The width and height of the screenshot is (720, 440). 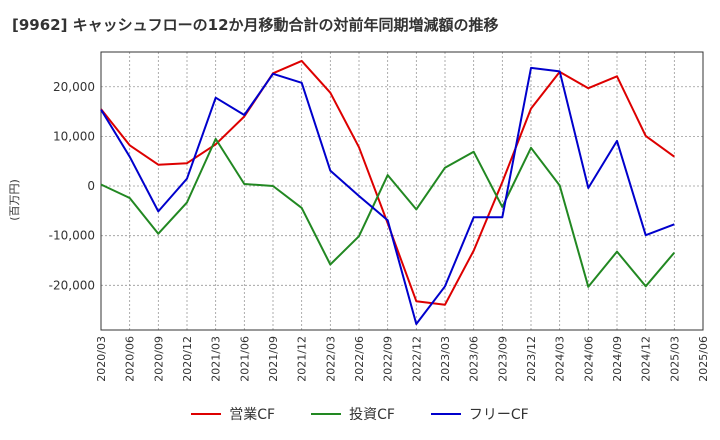 I want to click on x-tick-label: 2020/03, so click(x=101, y=359).